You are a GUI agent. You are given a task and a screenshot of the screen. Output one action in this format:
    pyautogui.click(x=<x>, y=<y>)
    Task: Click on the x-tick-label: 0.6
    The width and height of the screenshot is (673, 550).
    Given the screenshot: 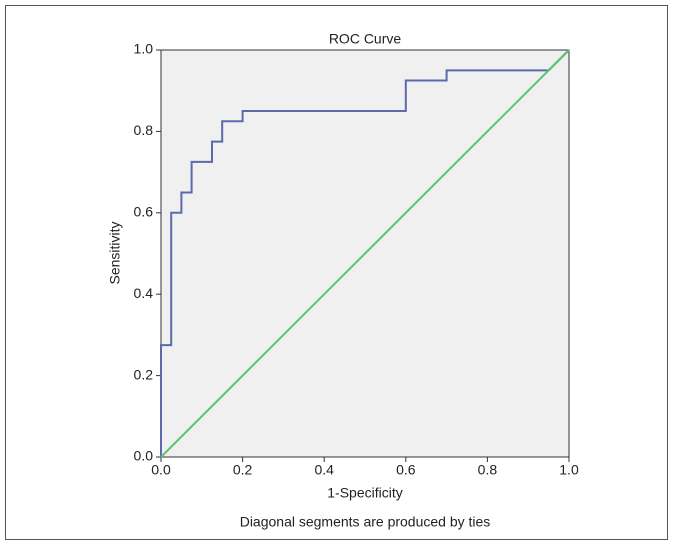 What is the action you would take?
    pyautogui.click(x=406, y=470)
    